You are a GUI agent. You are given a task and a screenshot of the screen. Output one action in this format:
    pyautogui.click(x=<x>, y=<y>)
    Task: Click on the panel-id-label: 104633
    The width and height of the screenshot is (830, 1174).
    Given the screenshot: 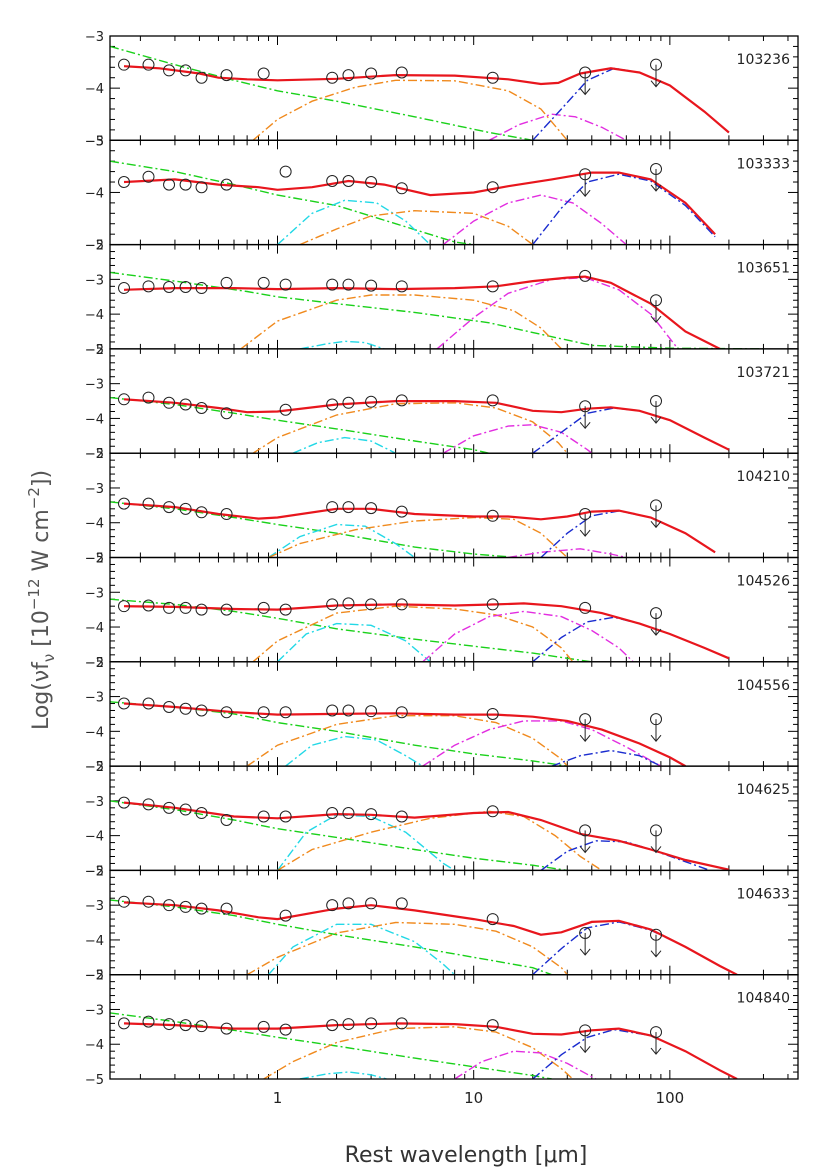 What is the action you would take?
    pyautogui.click(x=763, y=894)
    